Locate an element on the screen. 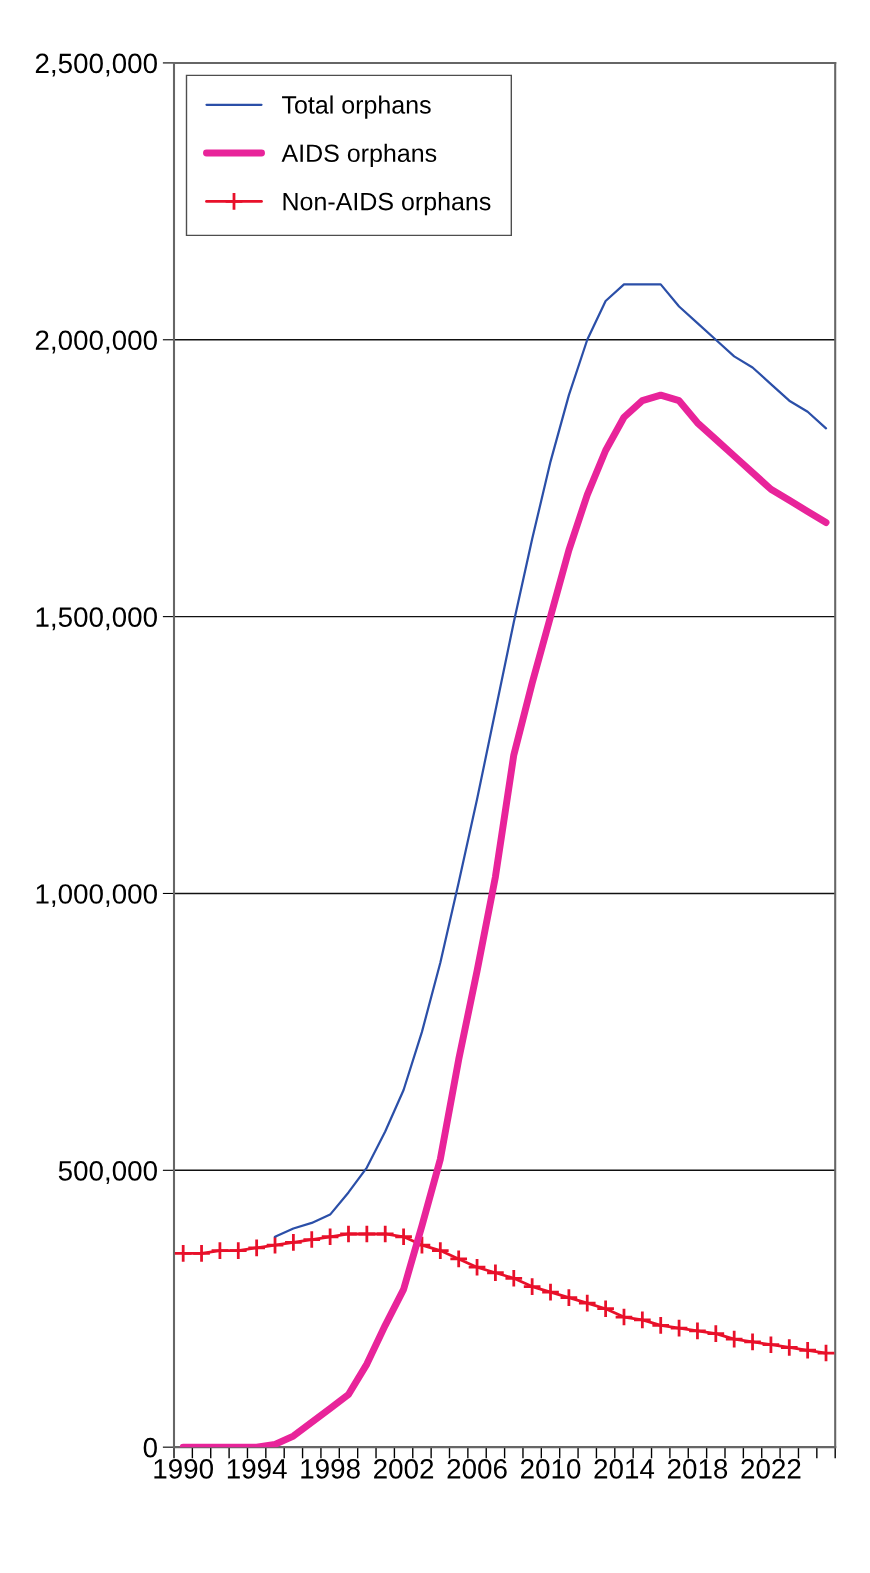  x-tick-label: 2014 is located at coordinates (624, 1469).